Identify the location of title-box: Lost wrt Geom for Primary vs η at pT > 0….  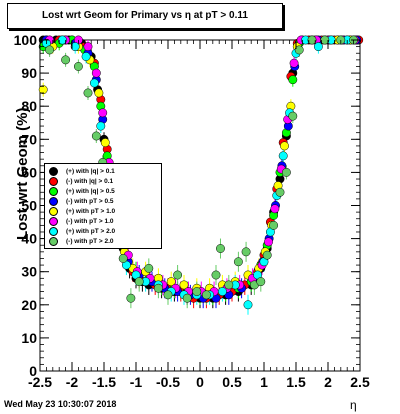
(145, 16).